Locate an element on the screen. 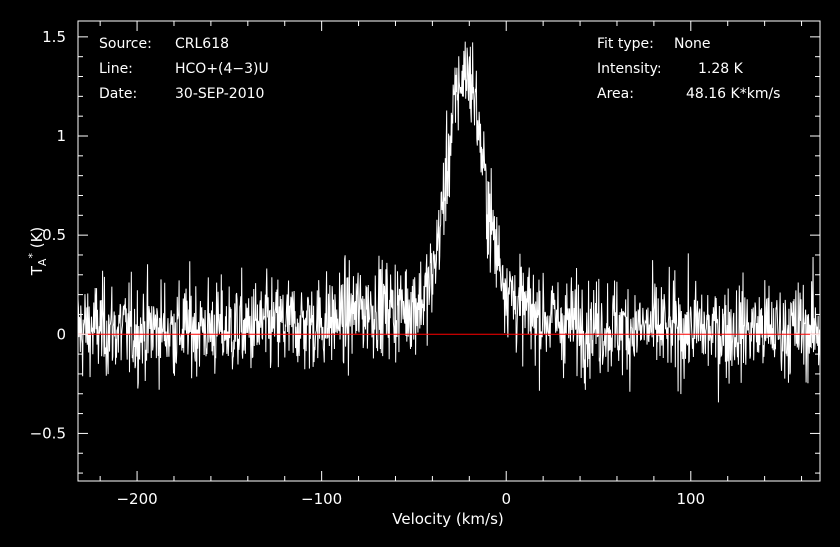 The width and height of the screenshot is (840, 547). date-value: 30-SEP-2010 is located at coordinates (220, 94).